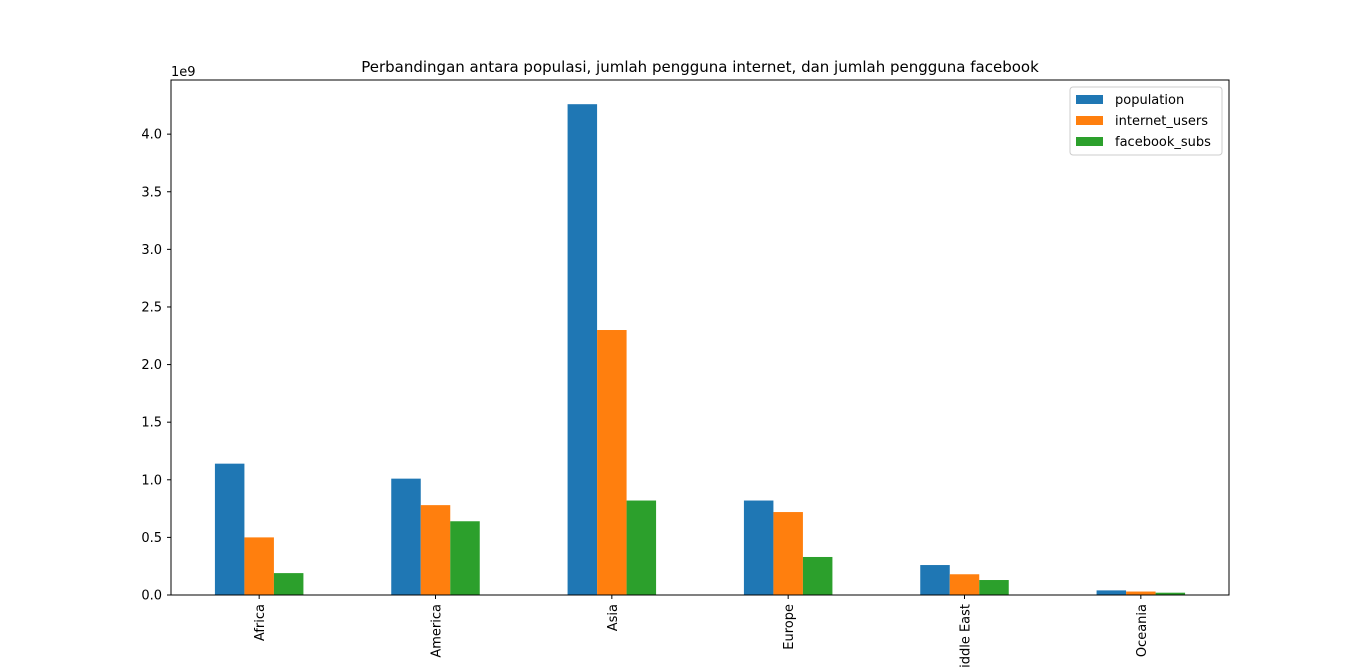 This screenshot has height=669, width=1366. What do you see at coordinates (966, 636) in the screenshot?
I see `x-tick-label: Middle East` at bounding box center [966, 636].